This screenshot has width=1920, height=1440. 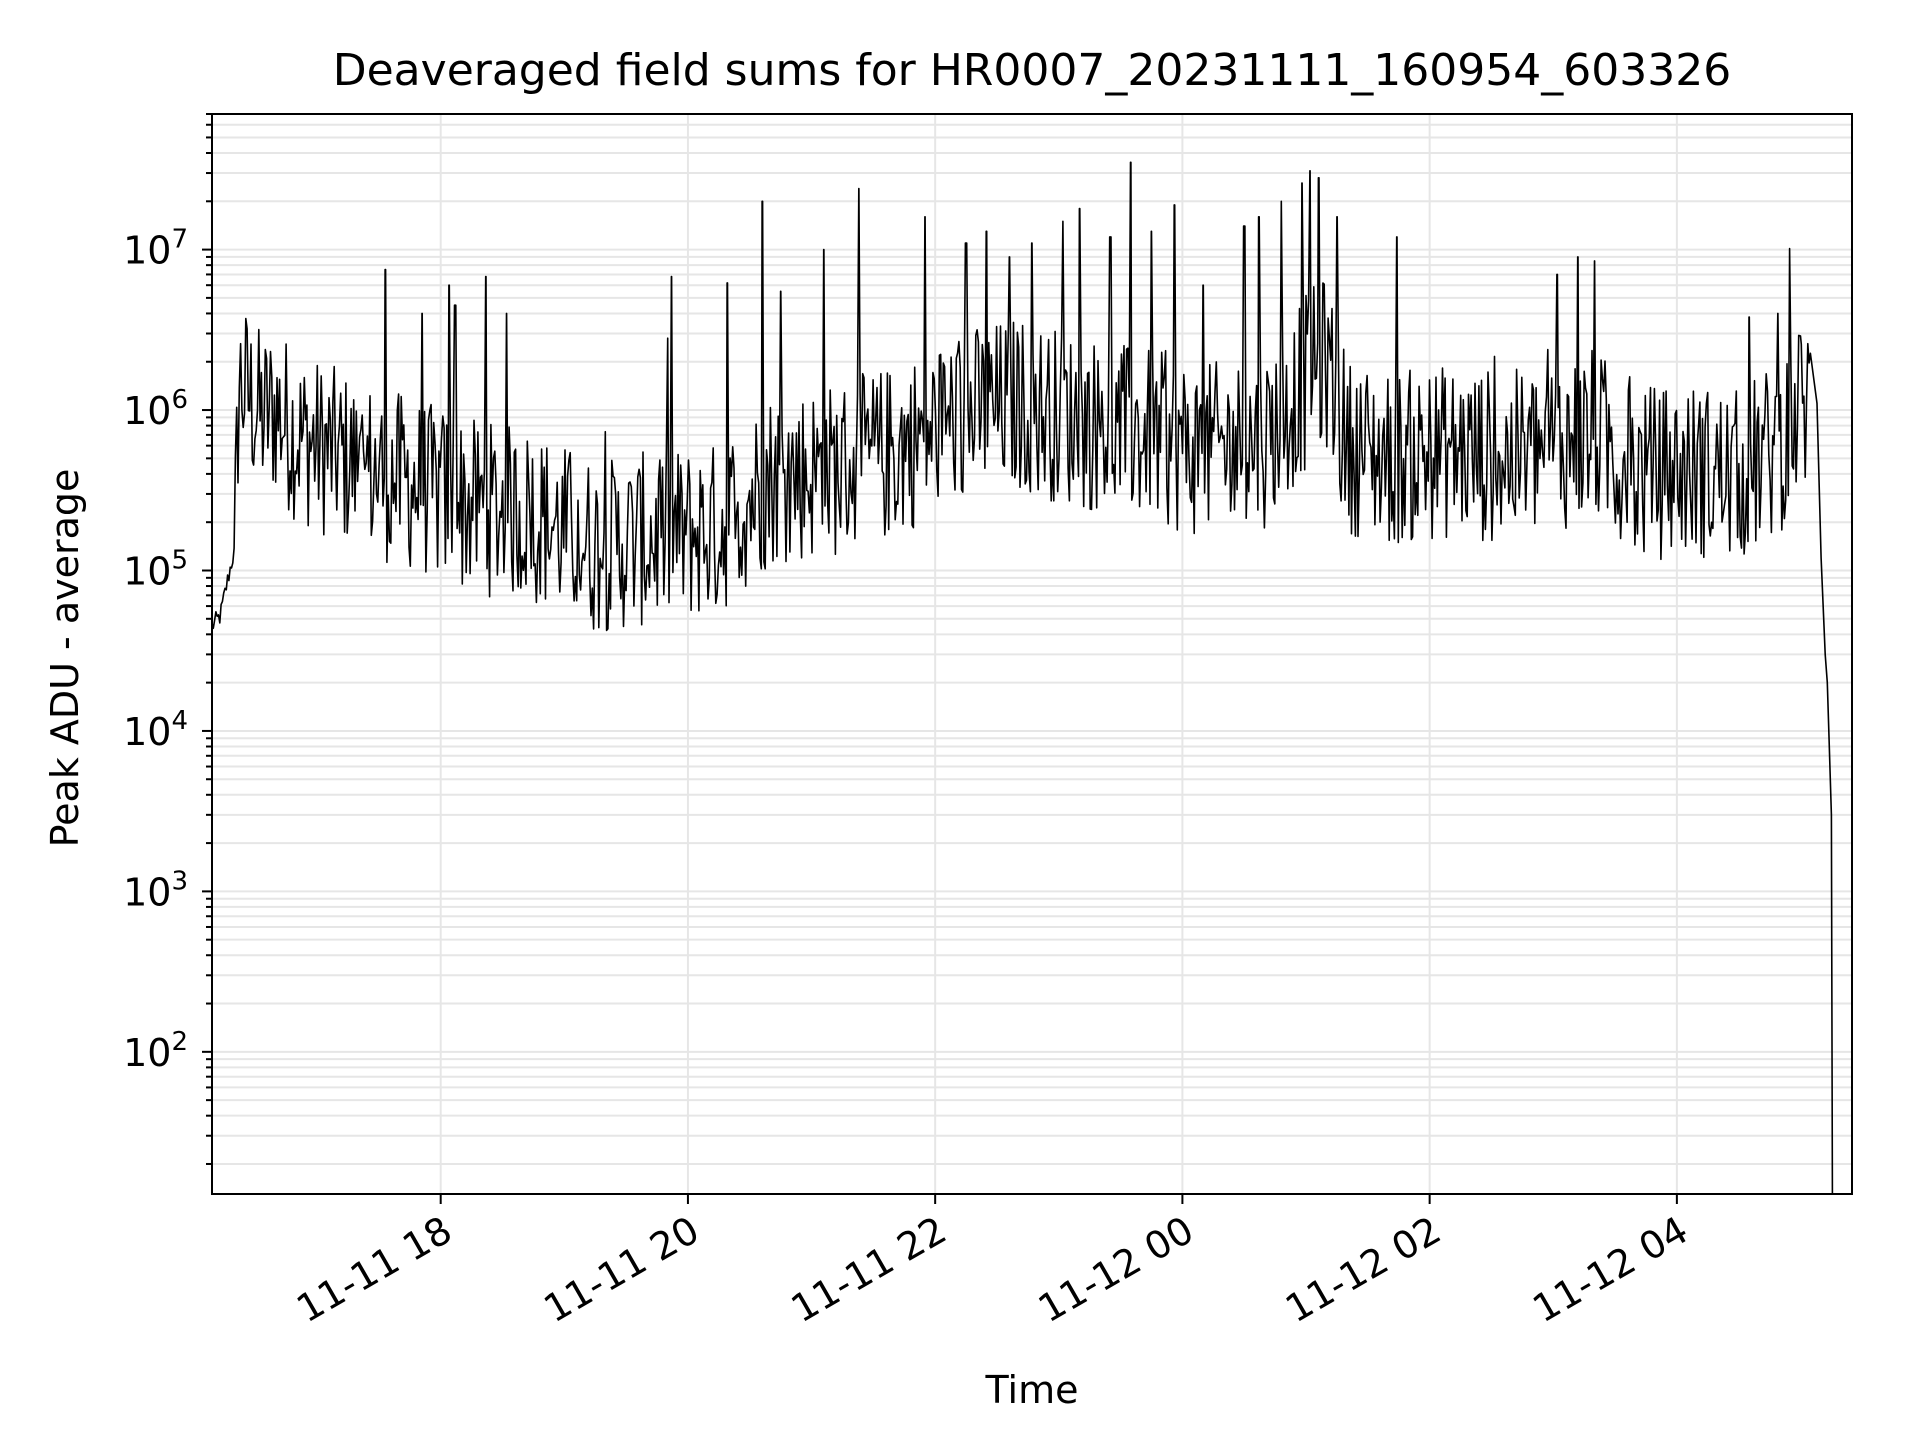 What do you see at coordinates (155, 1051) in the screenshot?
I see `y-tick-label: 102` at bounding box center [155, 1051].